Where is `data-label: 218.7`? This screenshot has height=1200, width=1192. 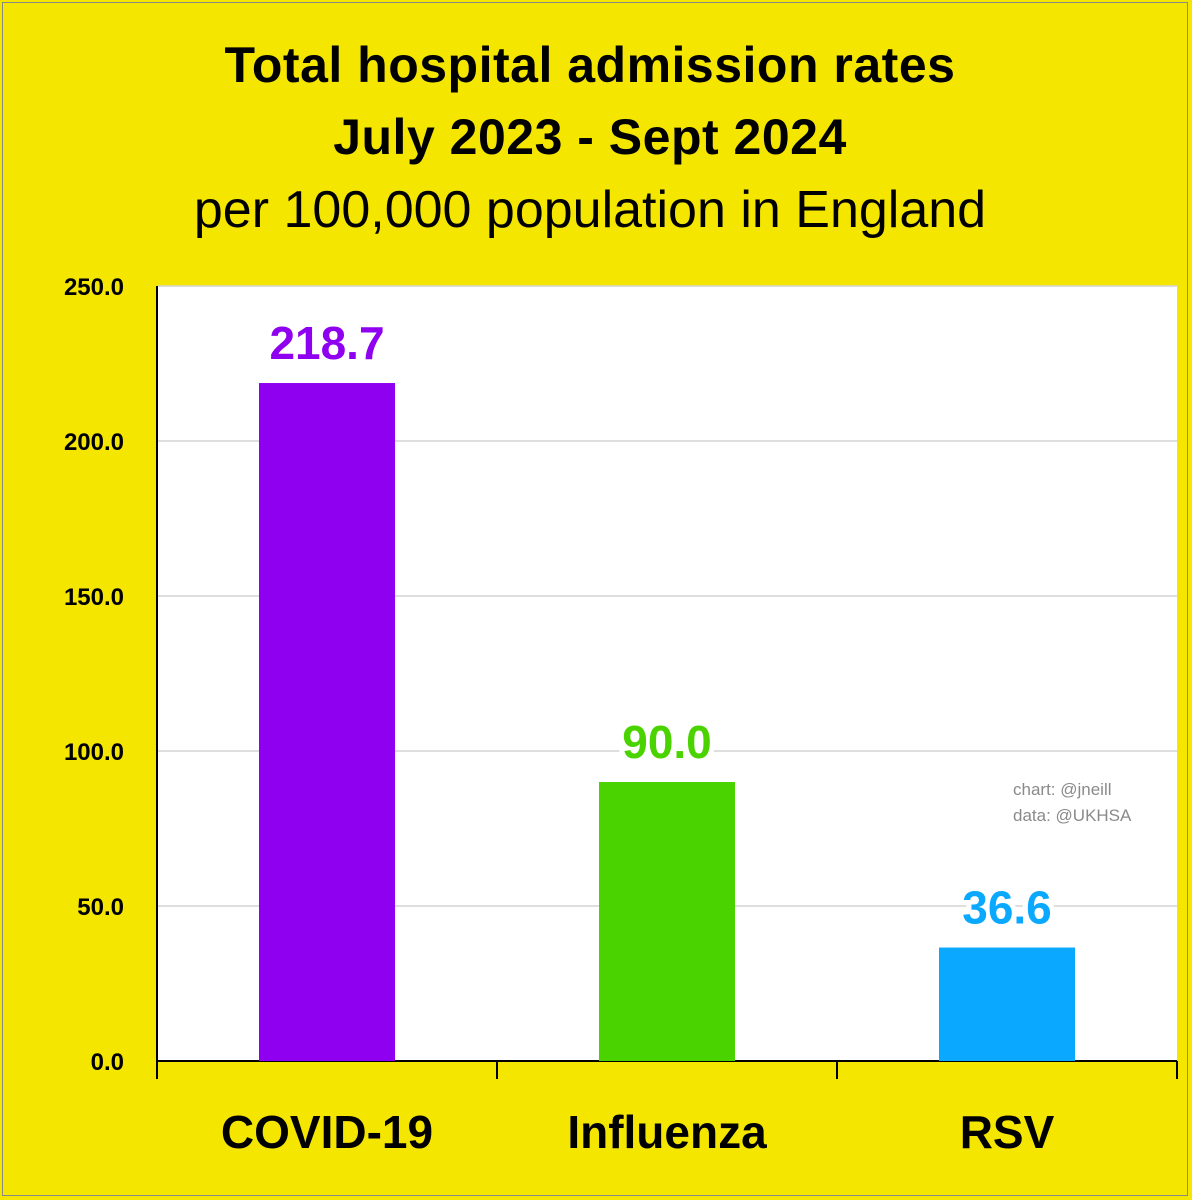
data-label: 218.7 is located at coordinates (326, 343).